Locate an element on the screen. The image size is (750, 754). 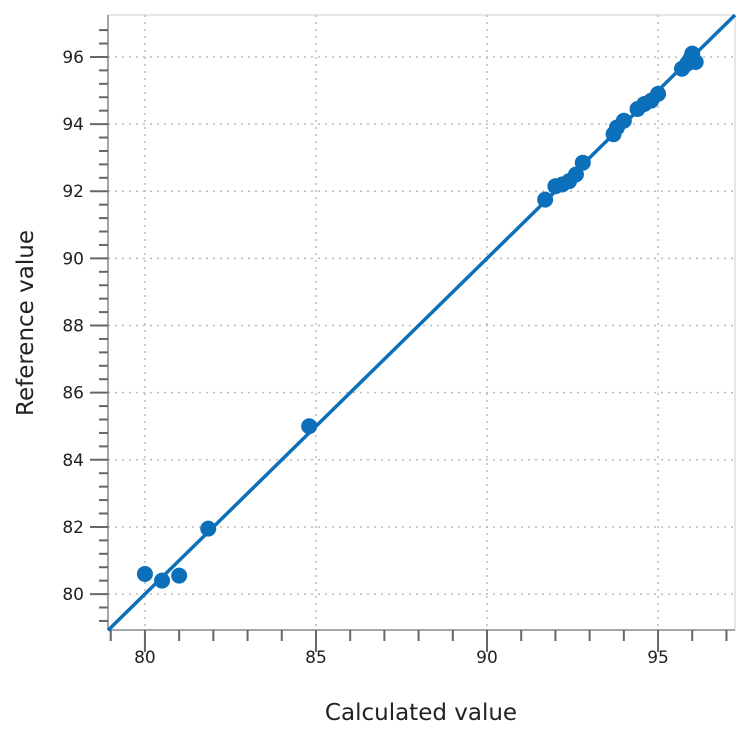
x-tick-label: 85 is located at coordinates (316, 658).